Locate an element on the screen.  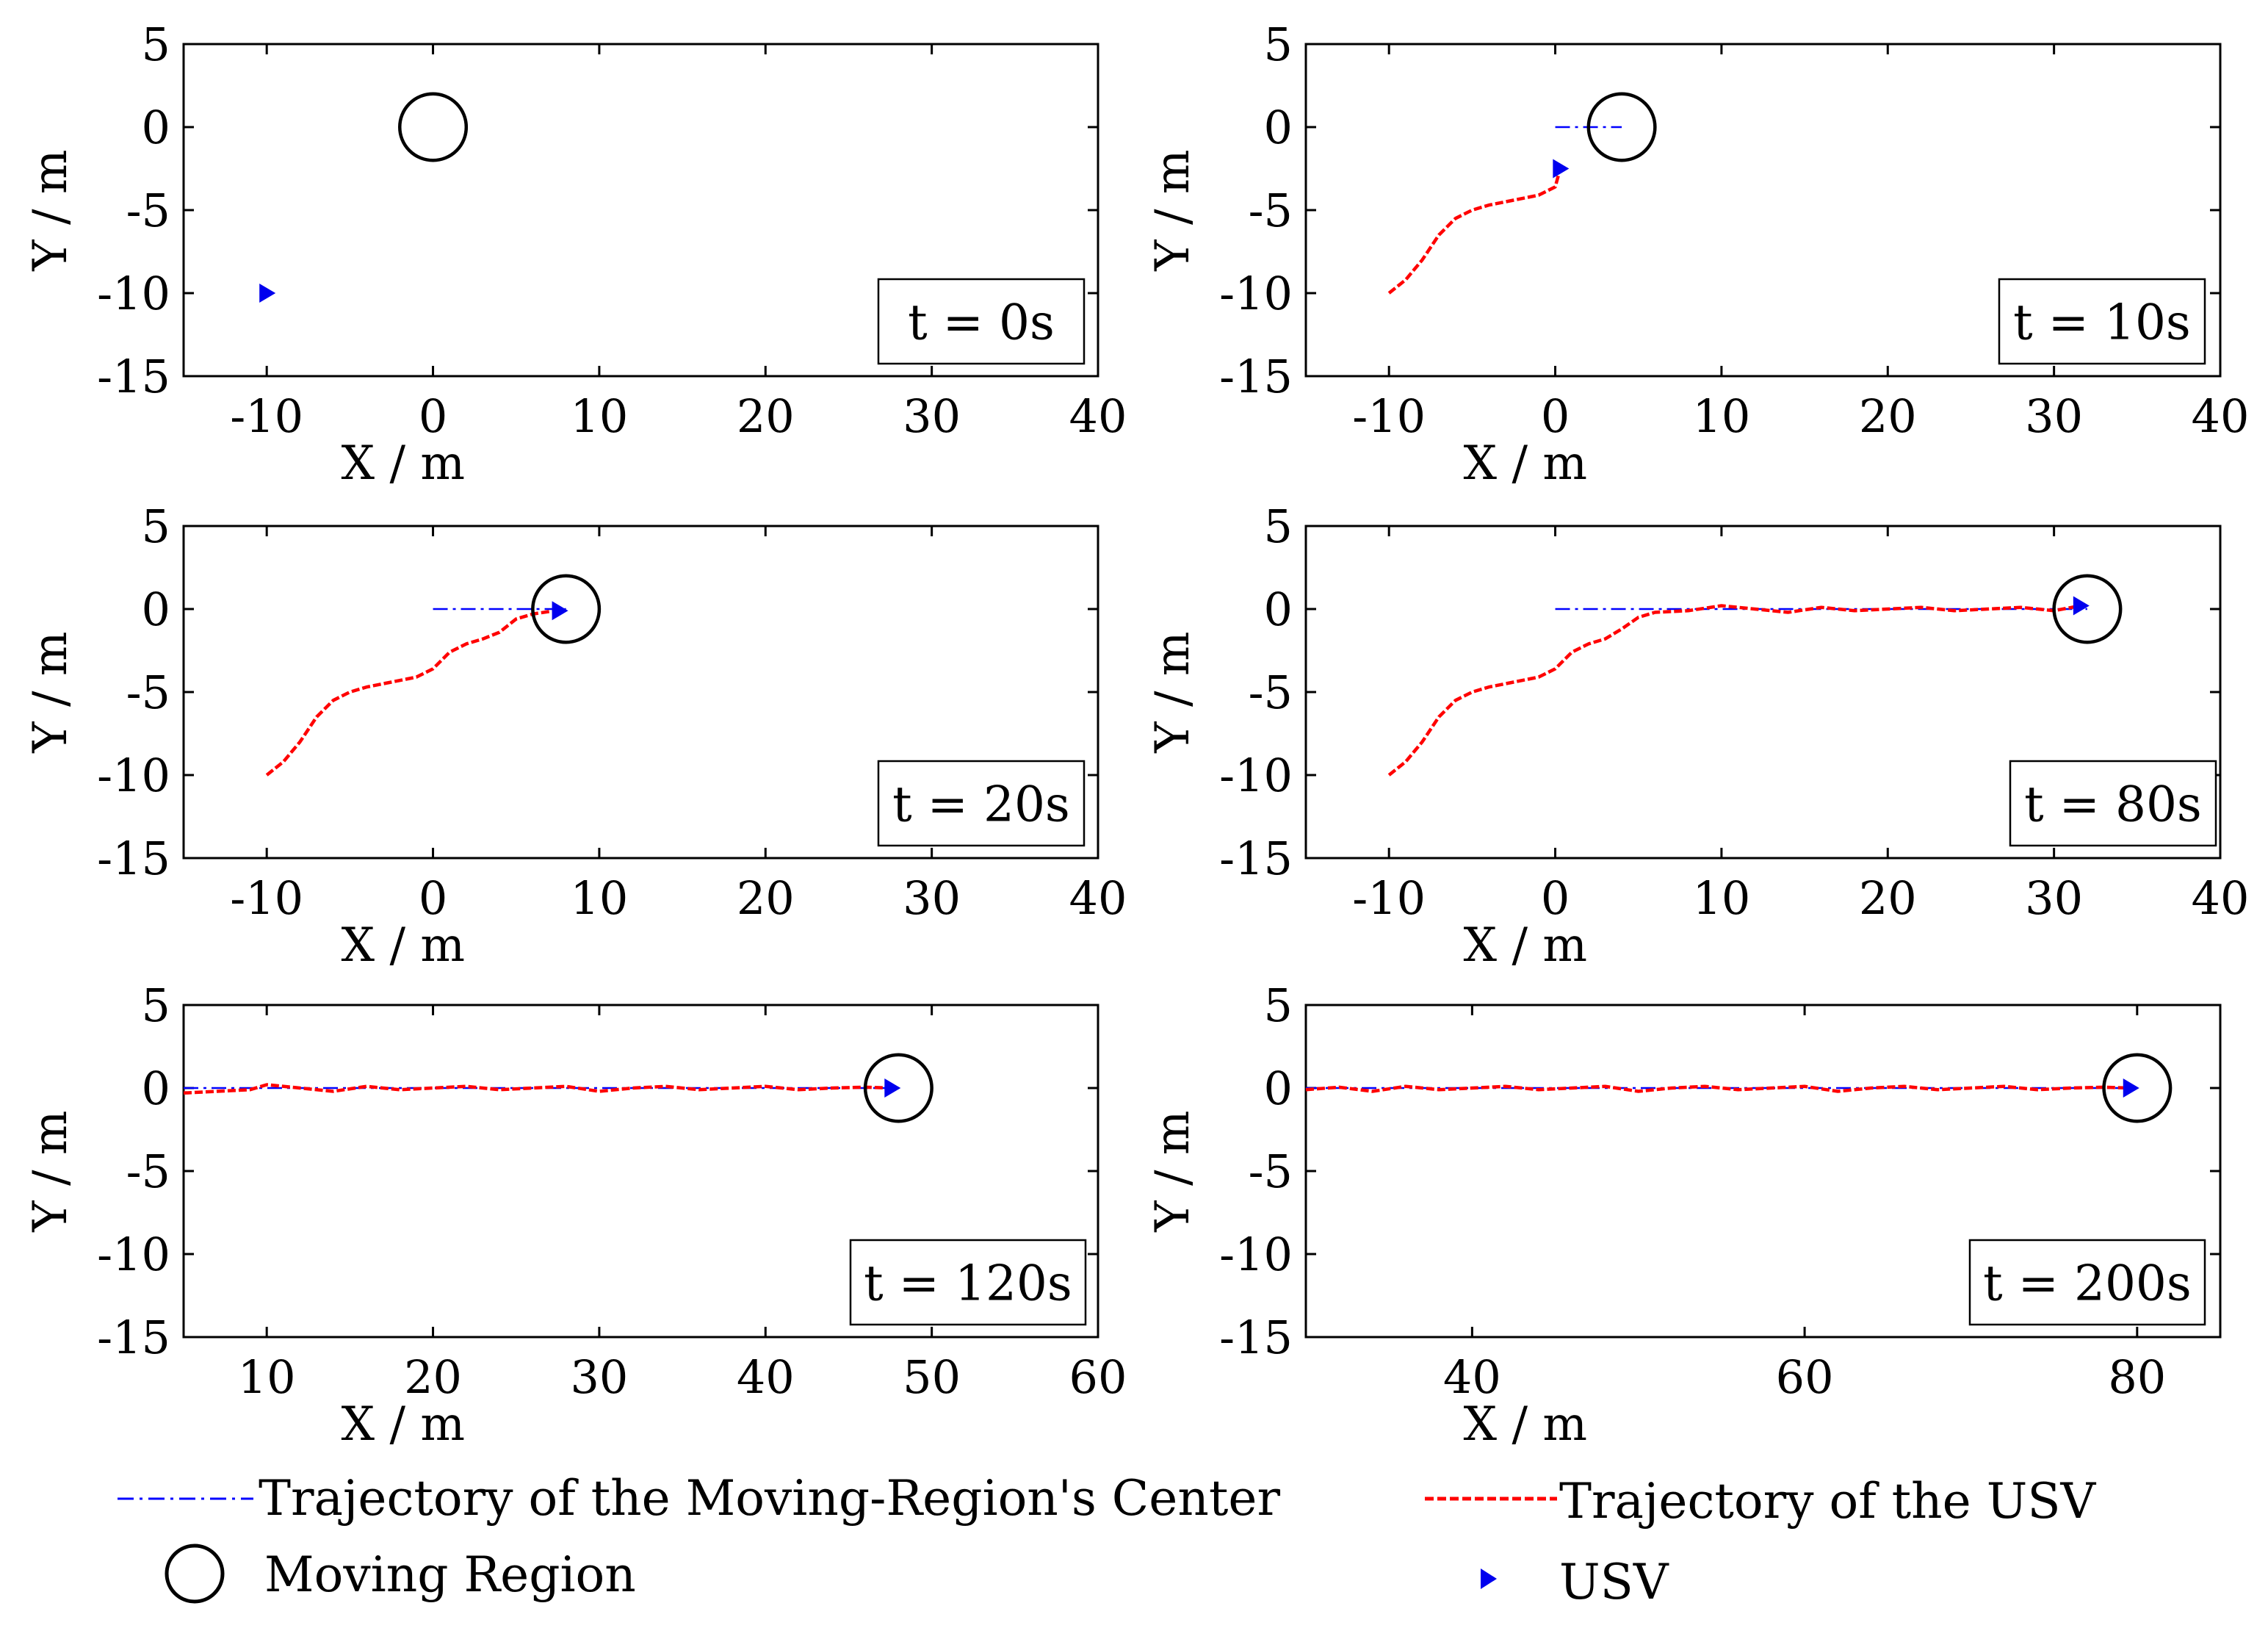
time-label: t = 80s is located at coordinates (2113, 805).